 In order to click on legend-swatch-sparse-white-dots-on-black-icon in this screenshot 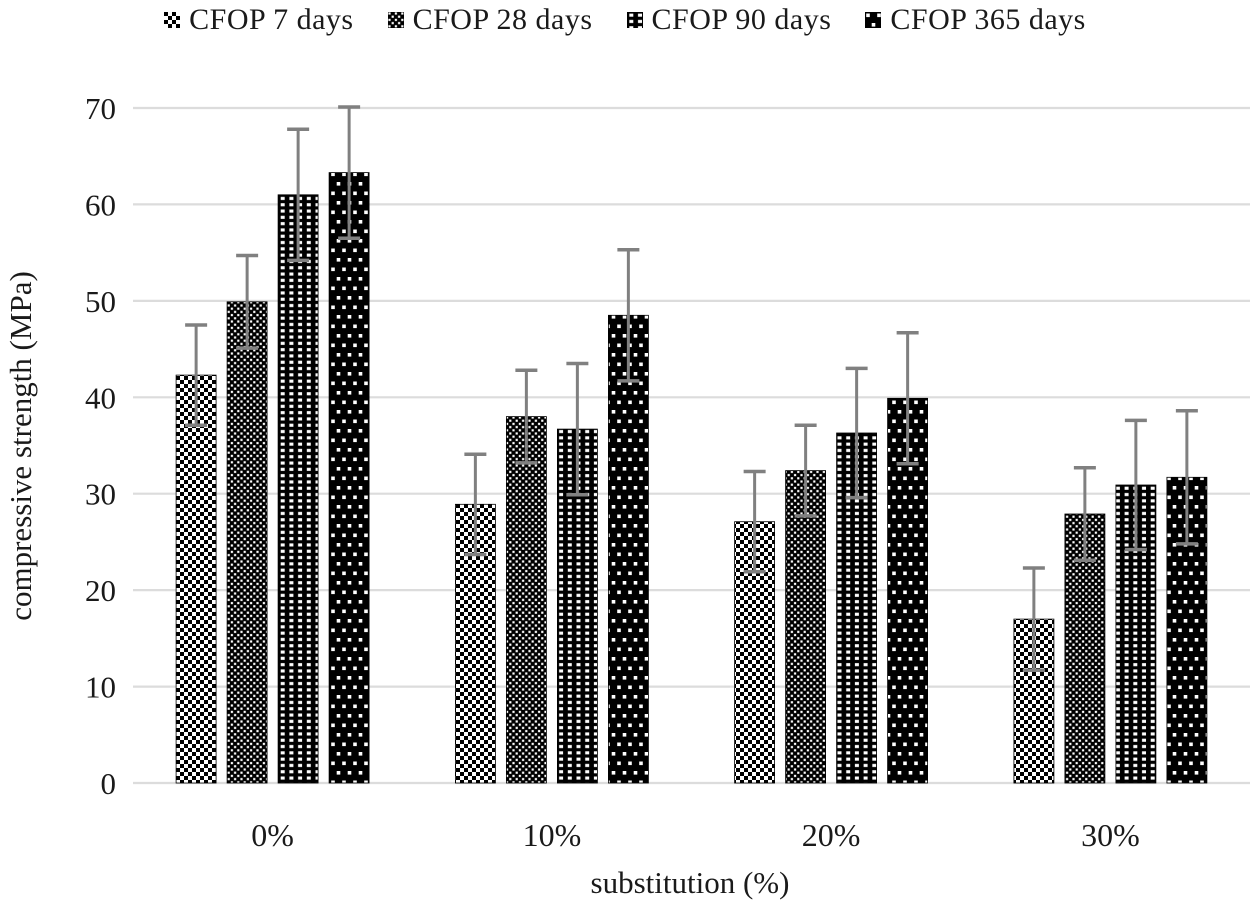, I will do `click(873, 20)`.